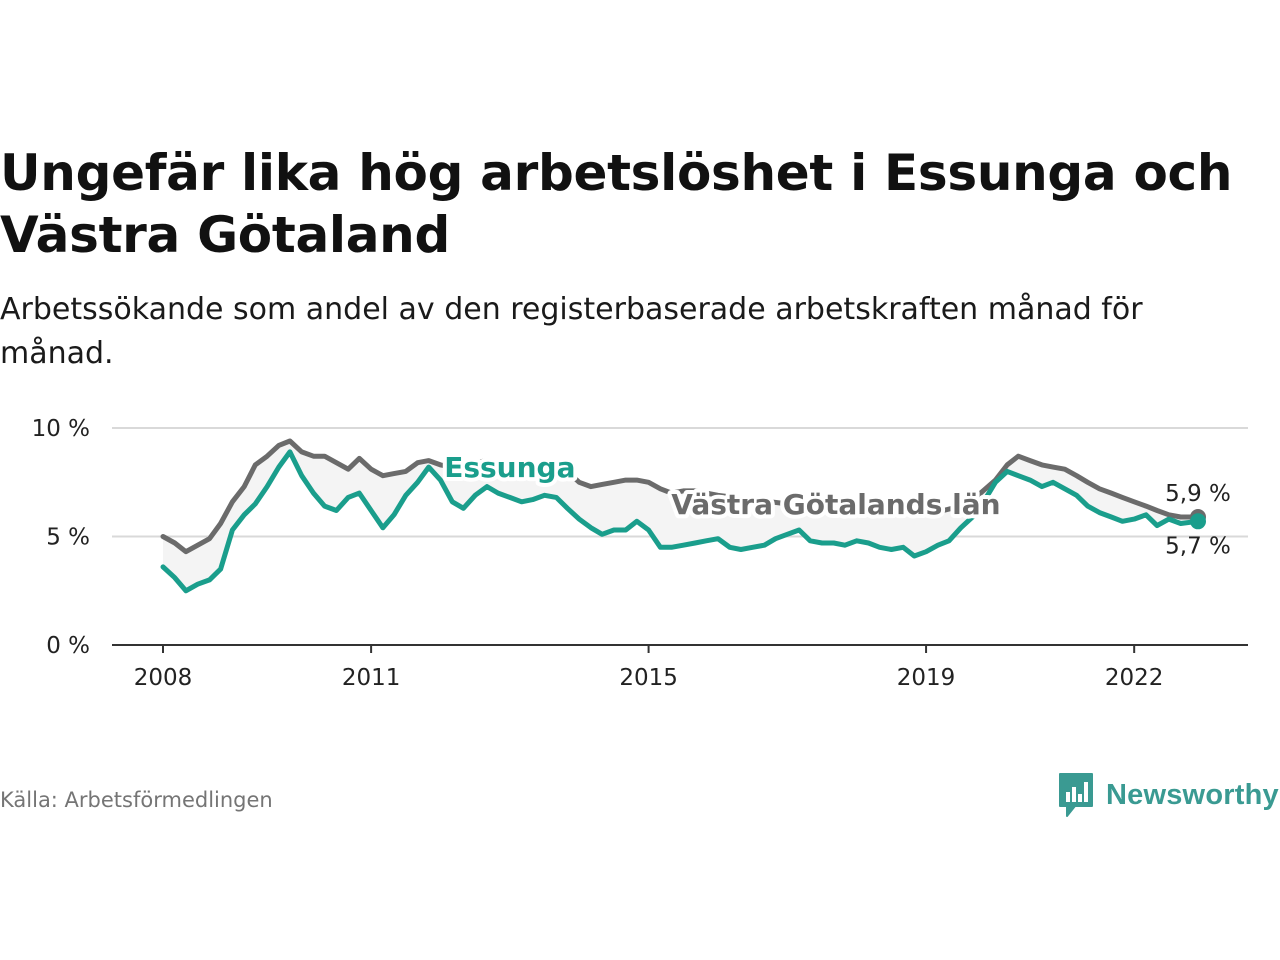  What do you see at coordinates (680, 667) in the screenshot?
I see `x-axis: 2008 2011 2015 2019 2022` at bounding box center [680, 667].